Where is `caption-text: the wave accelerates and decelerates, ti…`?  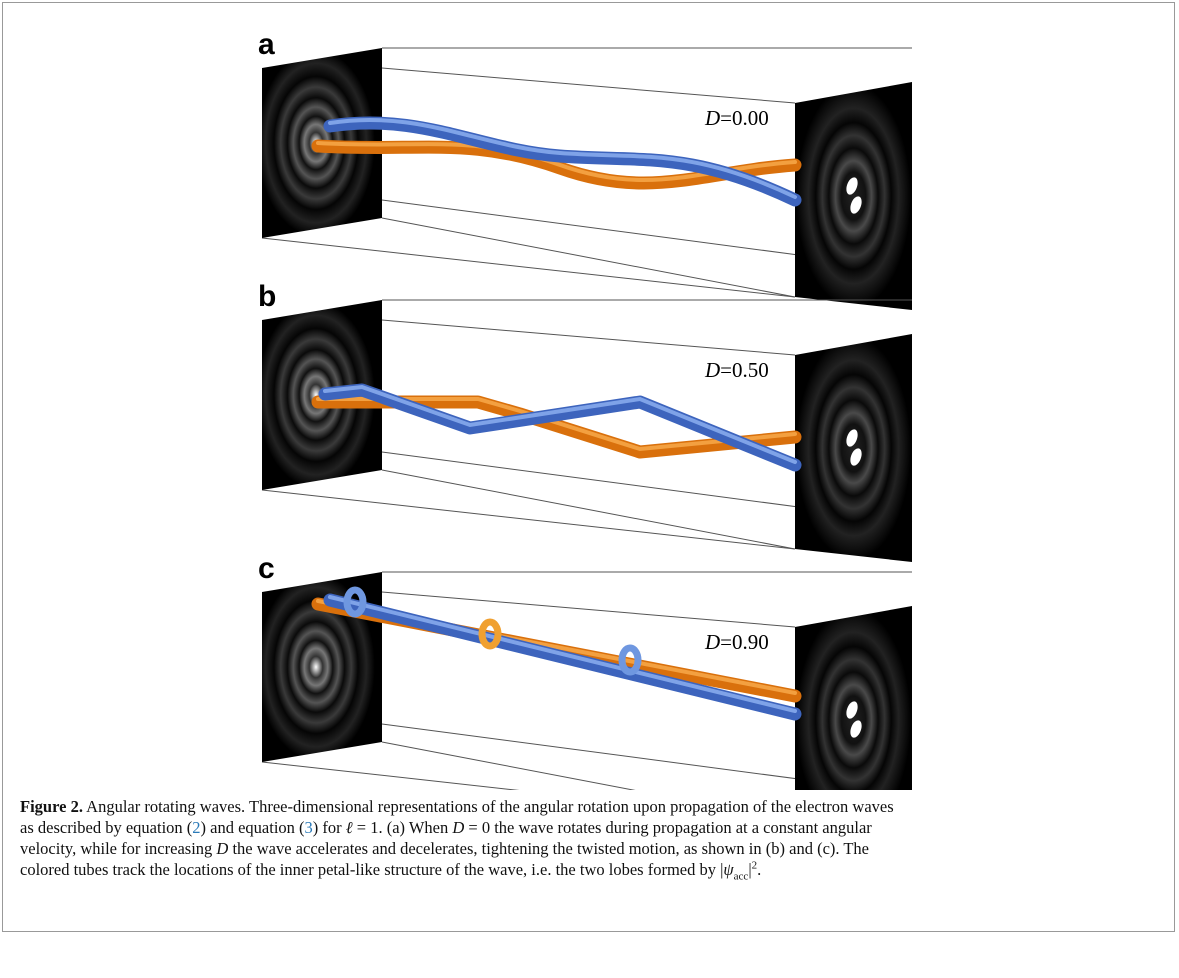 caption-text: the wave accelerates and decelerates, ti… is located at coordinates (549, 848).